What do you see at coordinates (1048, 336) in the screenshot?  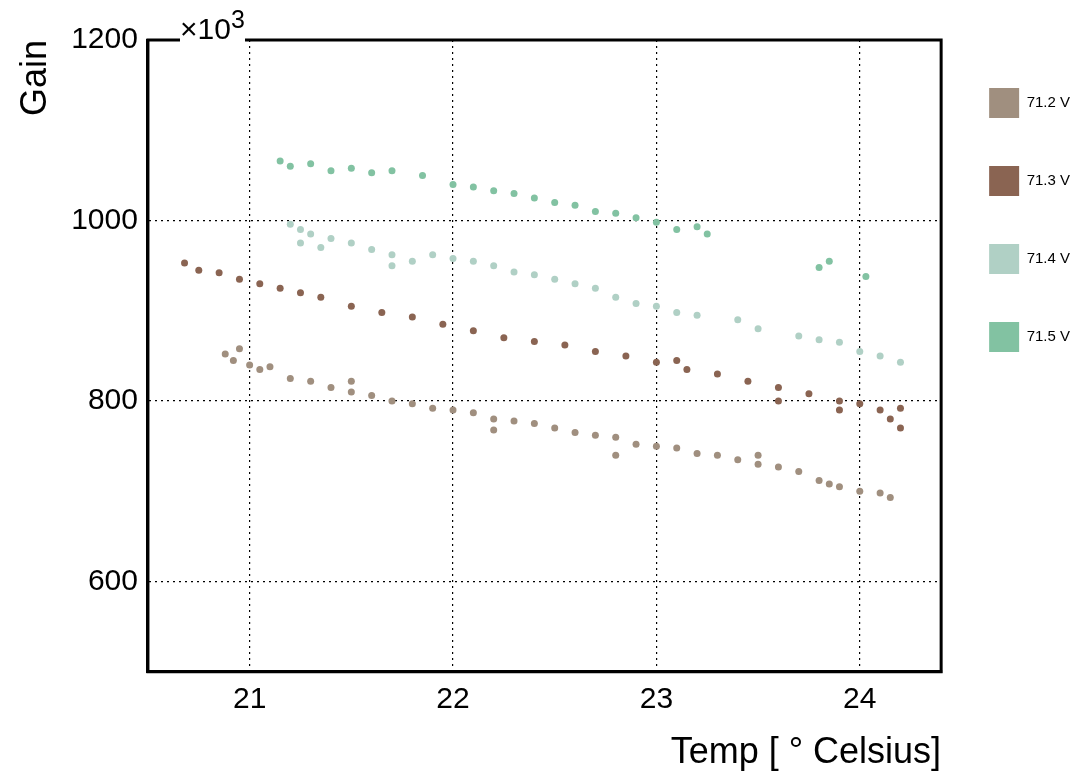 I see `legend-label: 71.5 V` at bounding box center [1048, 336].